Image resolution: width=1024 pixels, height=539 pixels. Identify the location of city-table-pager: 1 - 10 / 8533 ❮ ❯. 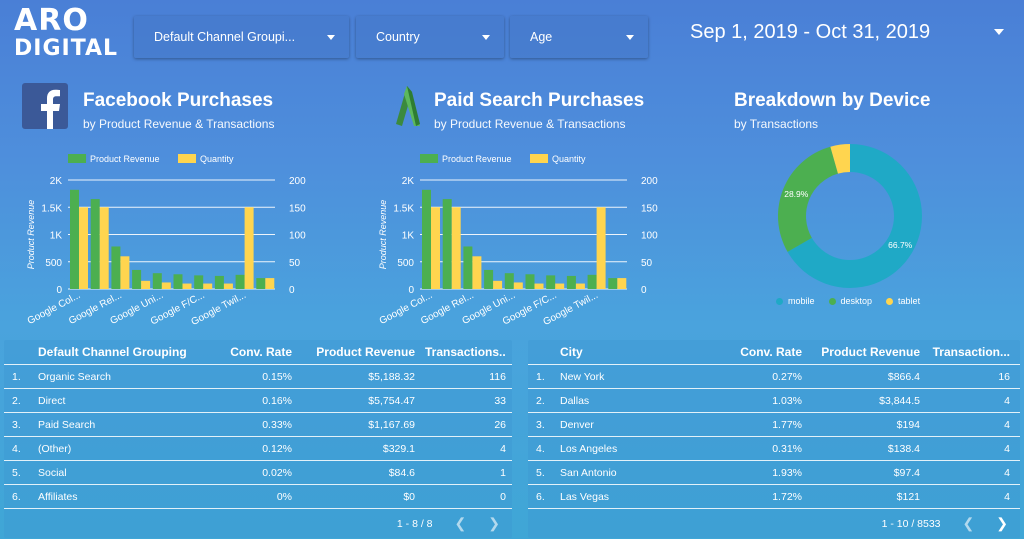
(945, 523).